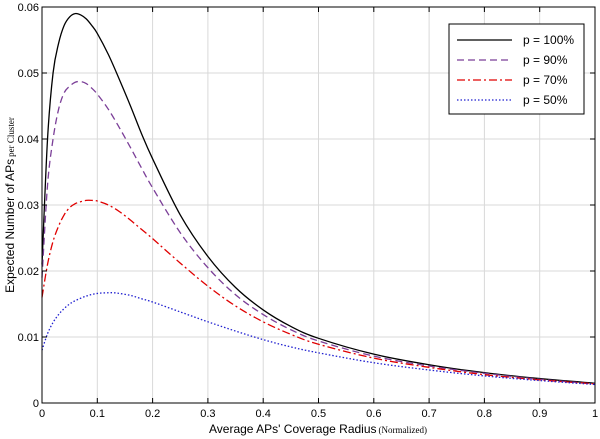  What do you see at coordinates (42, 414) in the screenshot?
I see `x-tick-label: 0` at bounding box center [42, 414].